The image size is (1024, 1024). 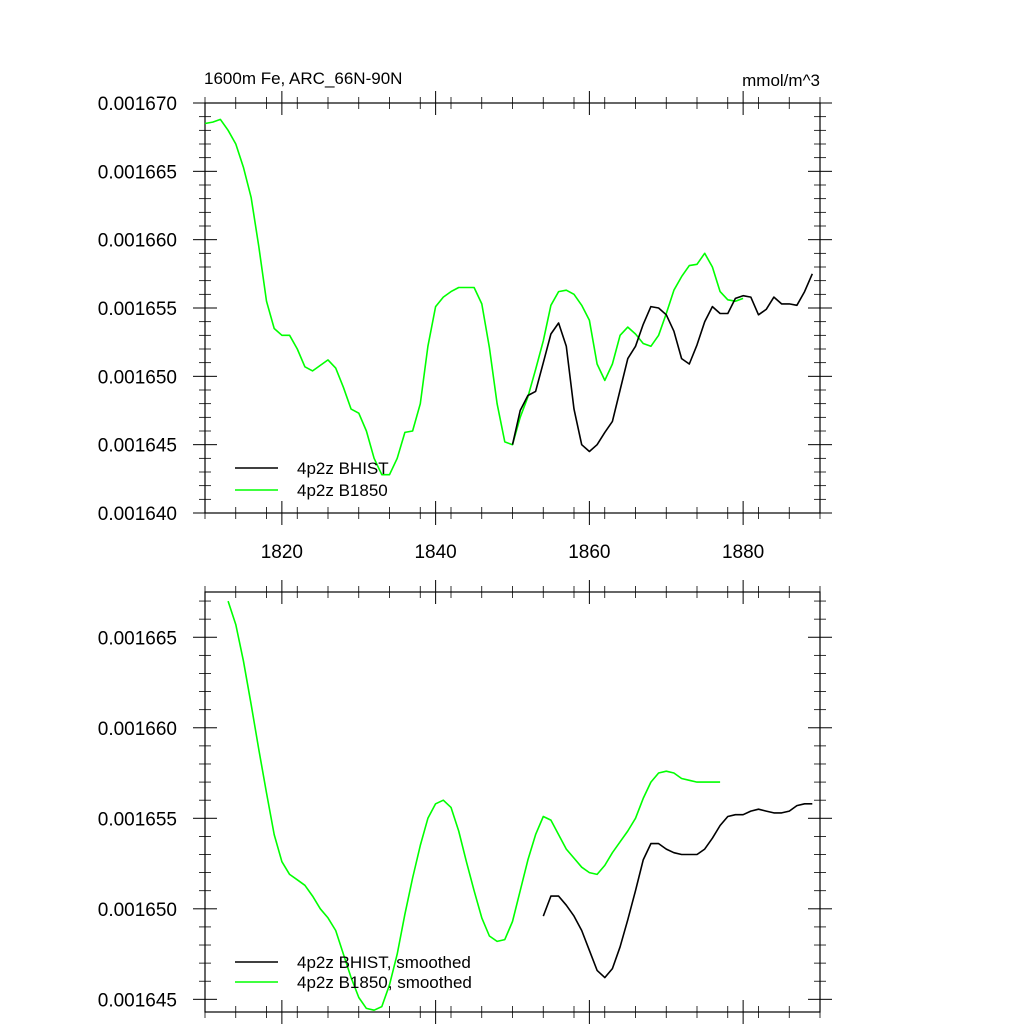 I want to click on x-tick-label: 1820, so click(x=282, y=552).